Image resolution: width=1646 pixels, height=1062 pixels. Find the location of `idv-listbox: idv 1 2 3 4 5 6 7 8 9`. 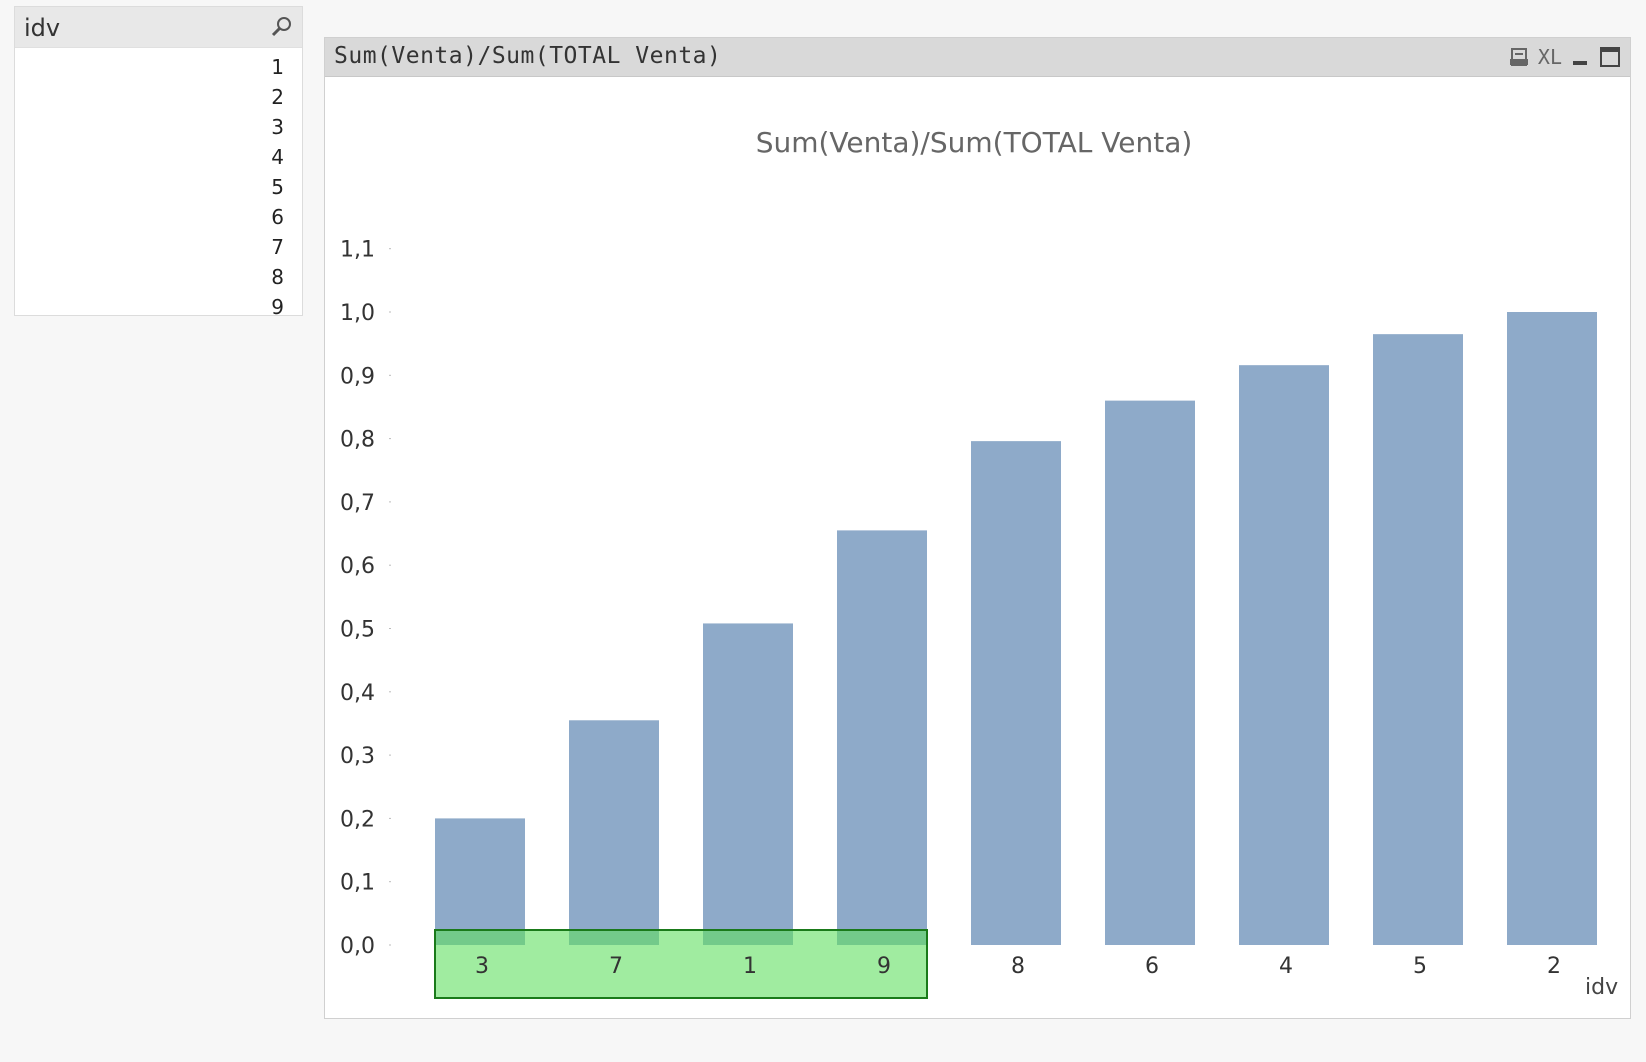

idv-listbox: idv 1 2 3 4 5 6 7 8 9 is located at coordinates (158, 162).